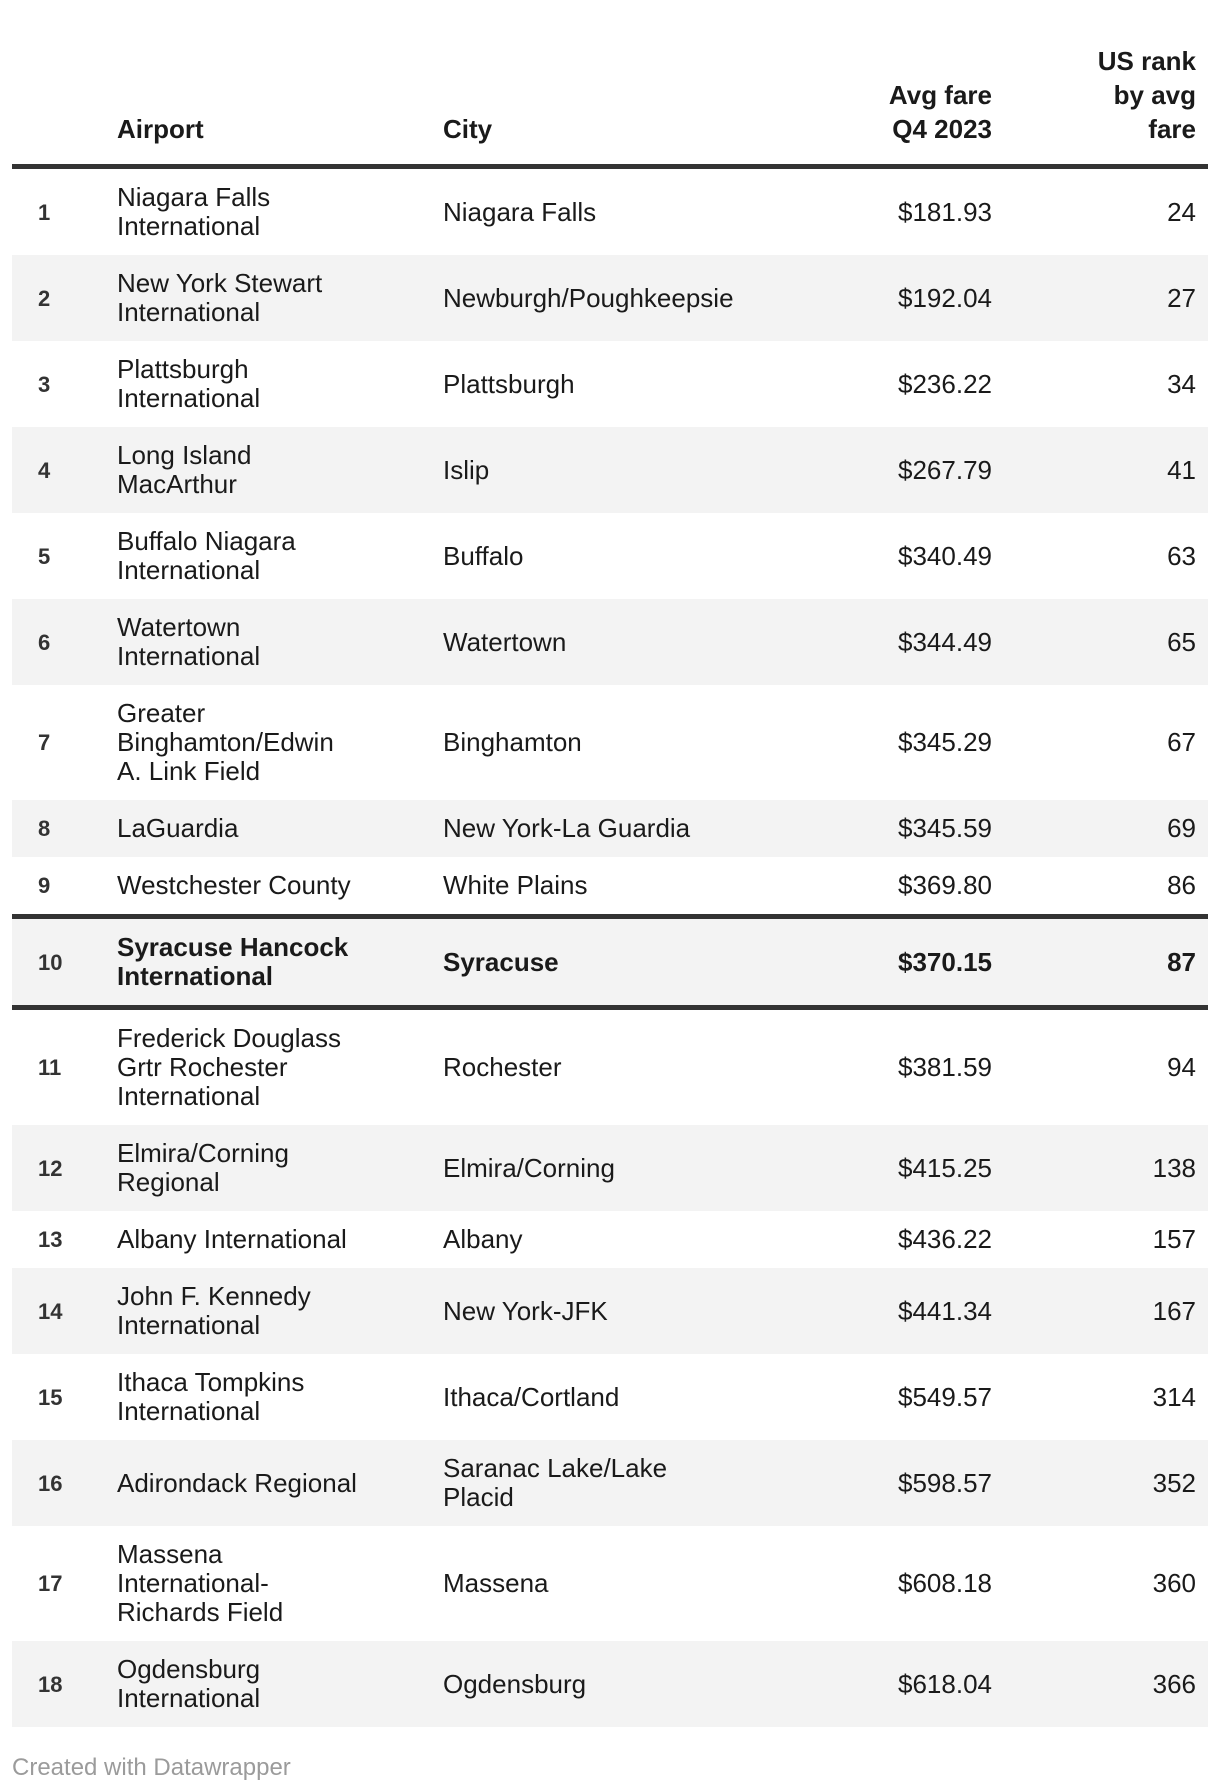 Image resolution: width=1220 pixels, height=1783 pixels. What do you see at coordinates (1174, 1239) in the screenshot?
I see `rank-cell: 157` at bounding box center [1174, 1239].